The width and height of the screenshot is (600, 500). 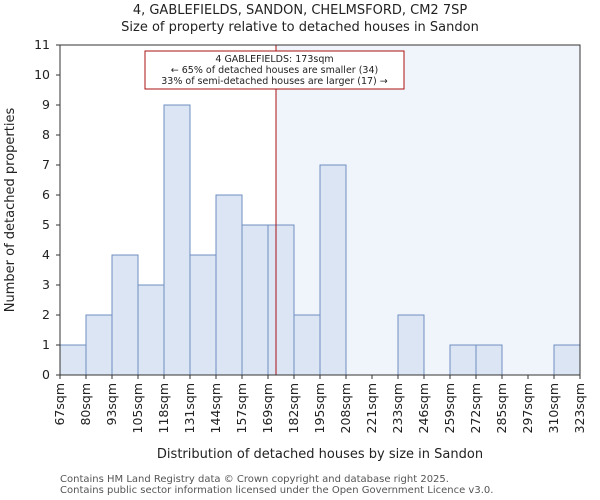 What do you see at coordinates (46, 254) in the screenshot?
I see `y-tick-label: 4` at bounding box center [46, 254].